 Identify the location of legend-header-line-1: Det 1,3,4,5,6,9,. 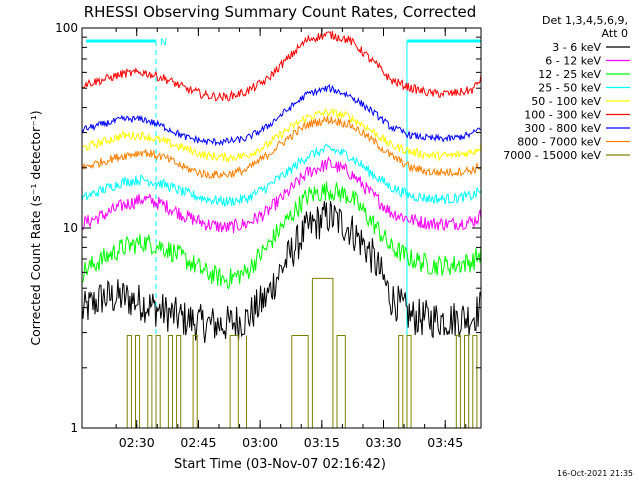
(585, 20).